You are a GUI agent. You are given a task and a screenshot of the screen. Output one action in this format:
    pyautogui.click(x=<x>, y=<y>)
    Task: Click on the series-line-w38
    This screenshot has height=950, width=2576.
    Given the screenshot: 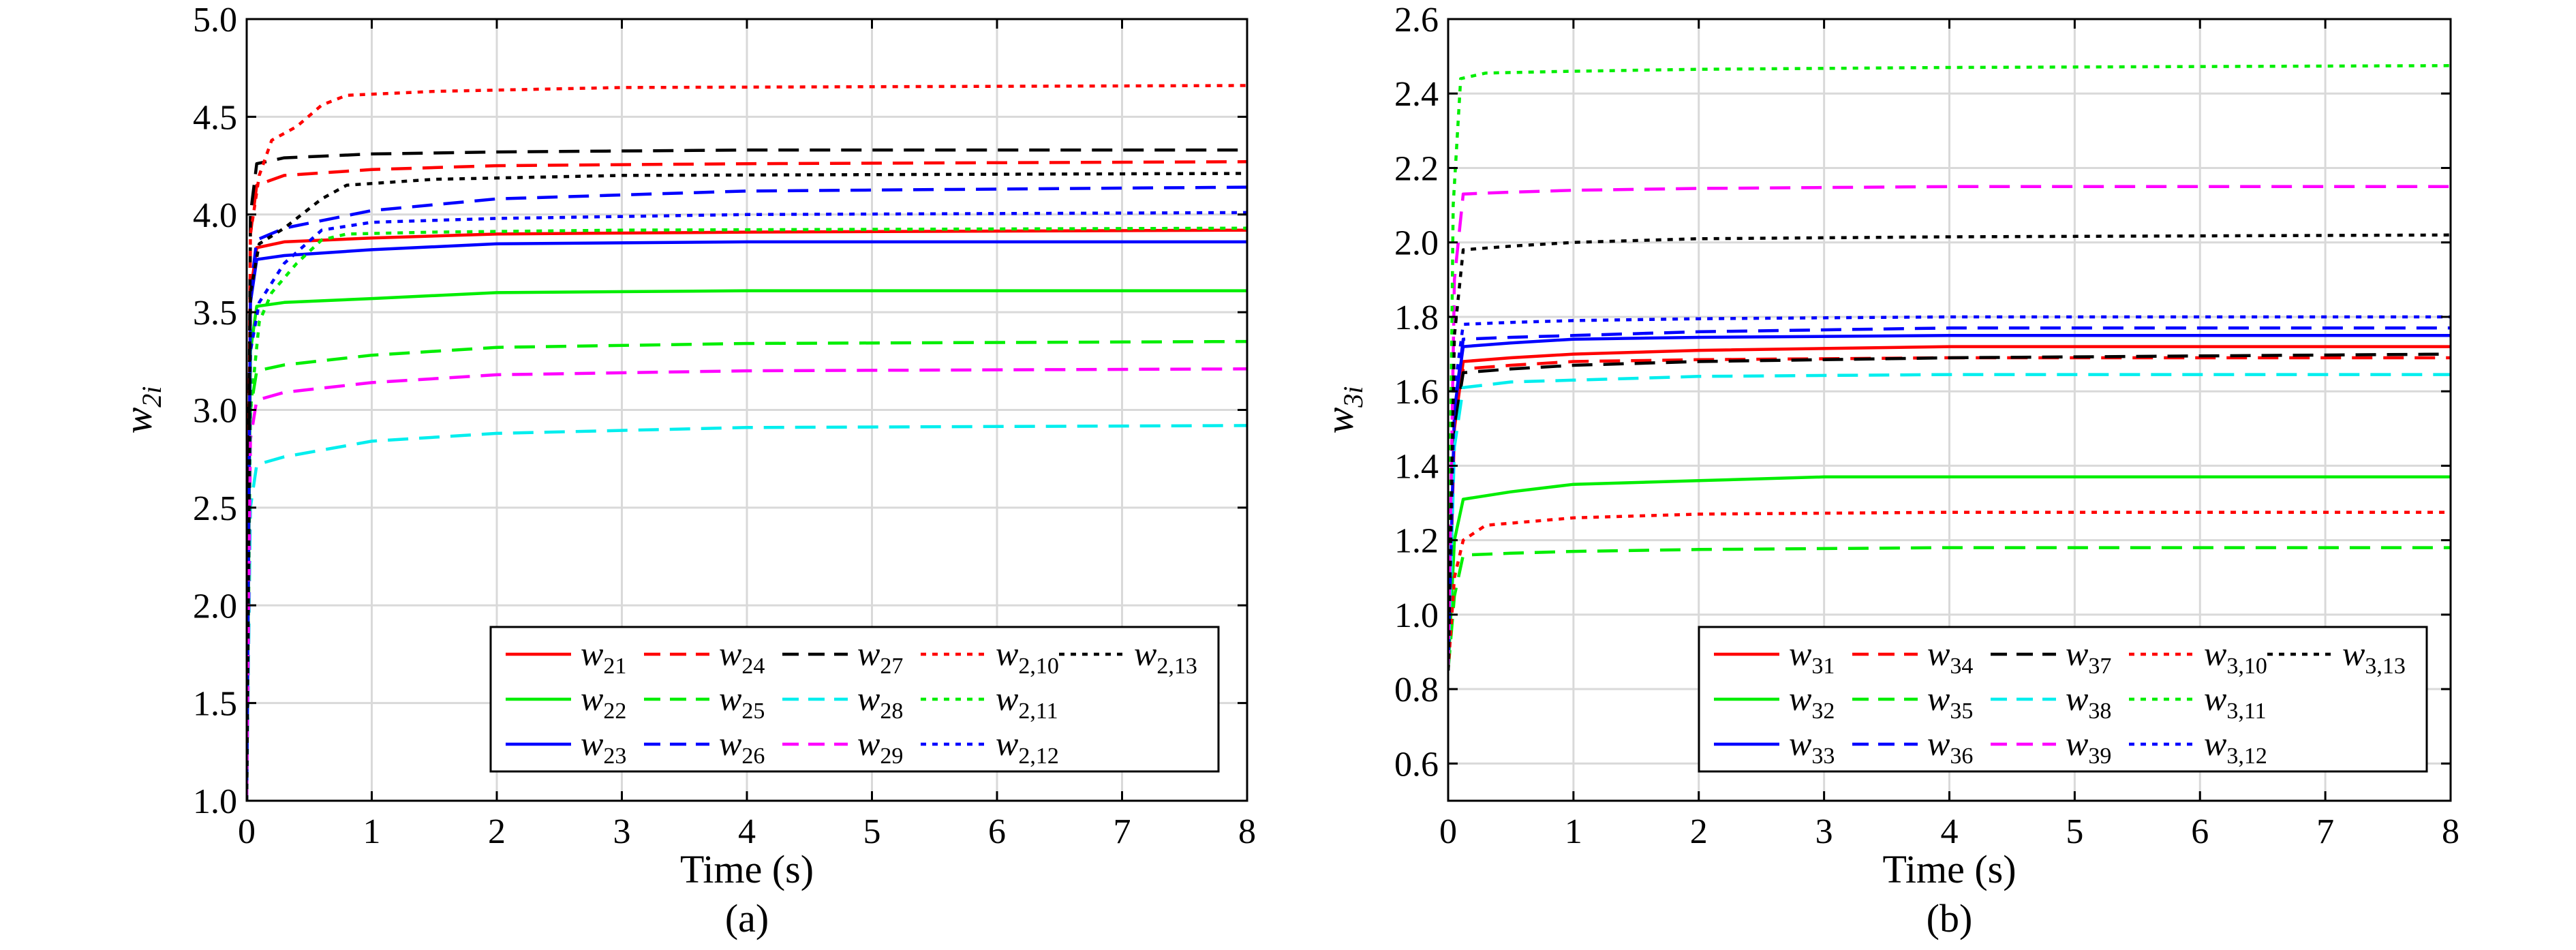 What is the action you would take?
    pyautogui.click(x=1949, y=522)
    